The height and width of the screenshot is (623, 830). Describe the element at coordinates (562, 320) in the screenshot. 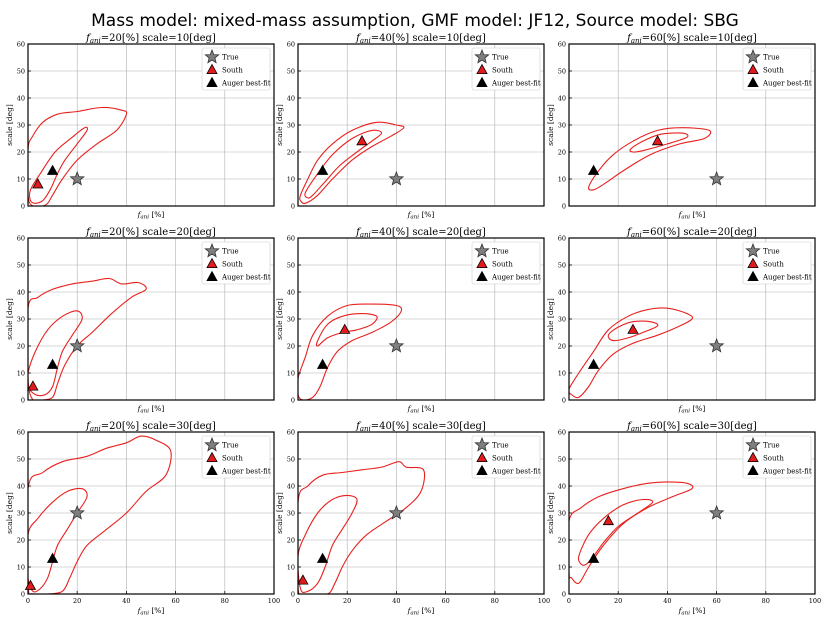

I see `y-tick-label: 30` at that location.